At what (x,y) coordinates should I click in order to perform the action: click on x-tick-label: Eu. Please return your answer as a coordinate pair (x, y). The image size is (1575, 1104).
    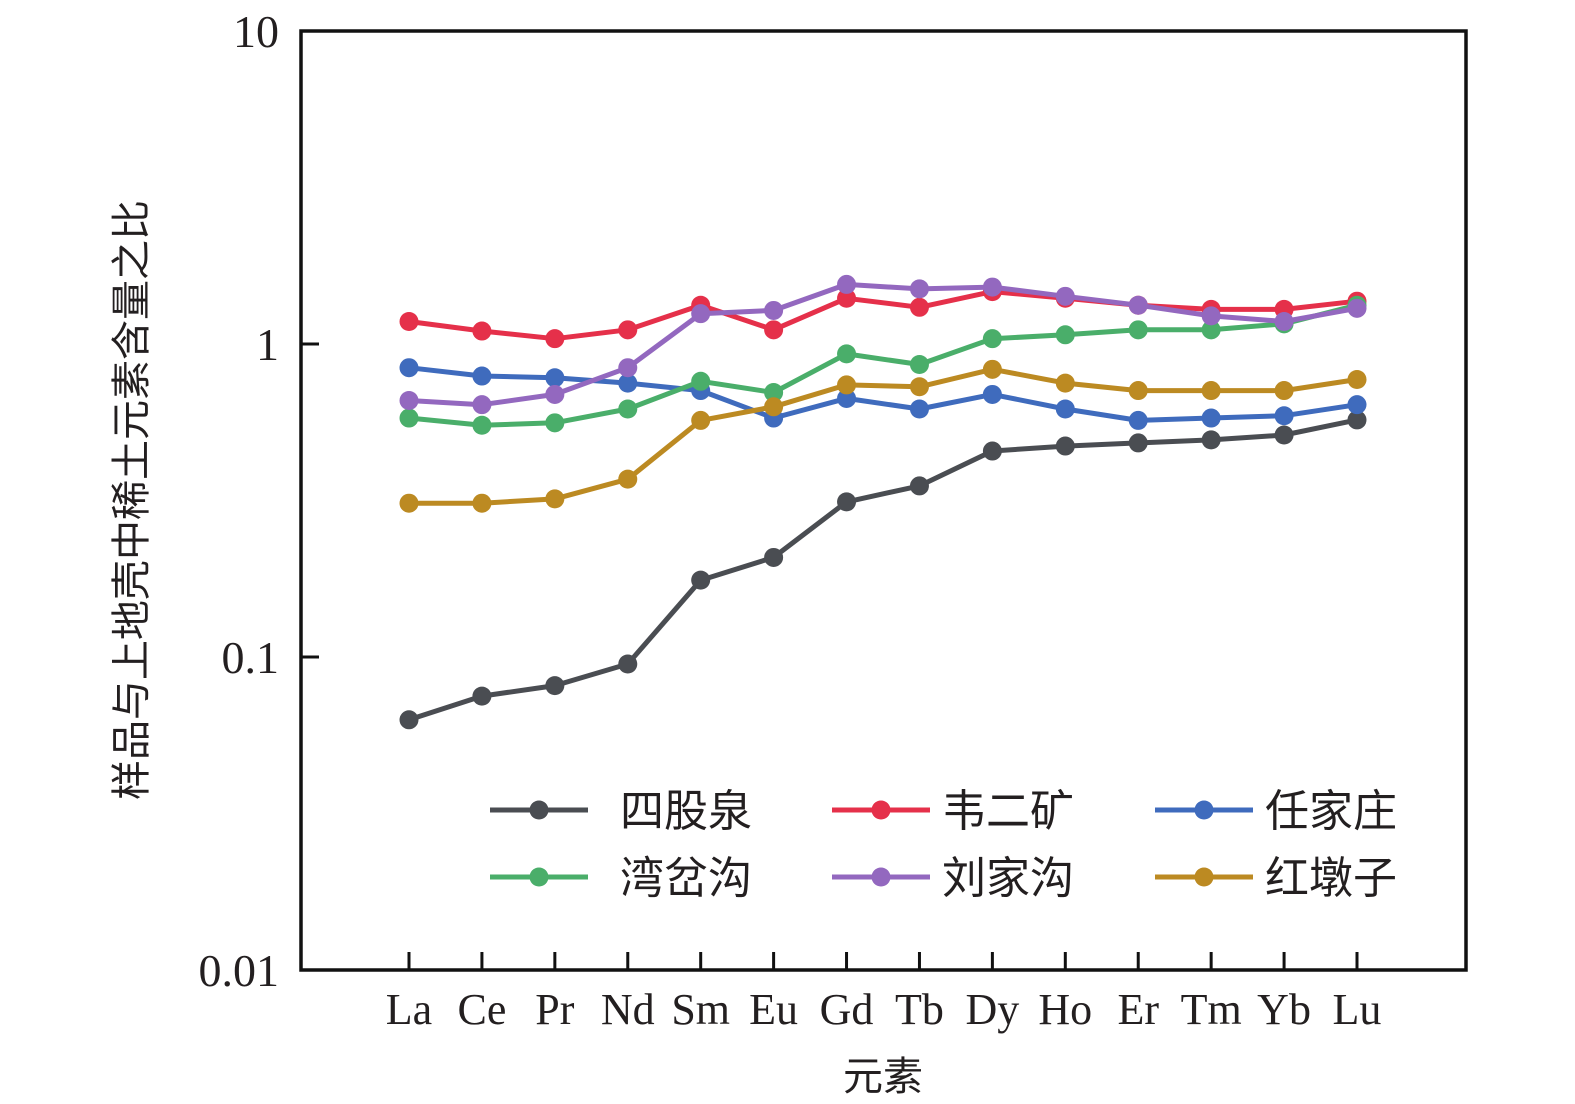
    Looking at the image, I should click on (773, 1009).